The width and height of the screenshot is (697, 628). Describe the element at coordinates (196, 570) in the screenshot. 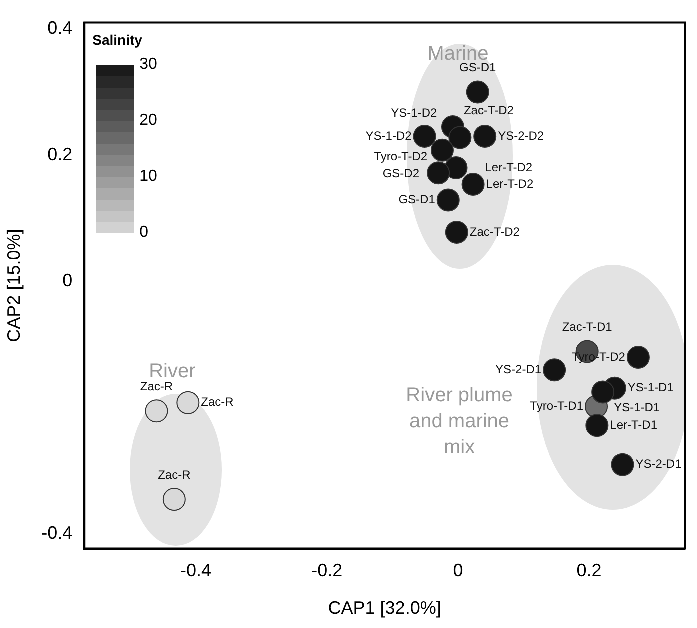

I see `x-tick-label: -0.4` at that location.